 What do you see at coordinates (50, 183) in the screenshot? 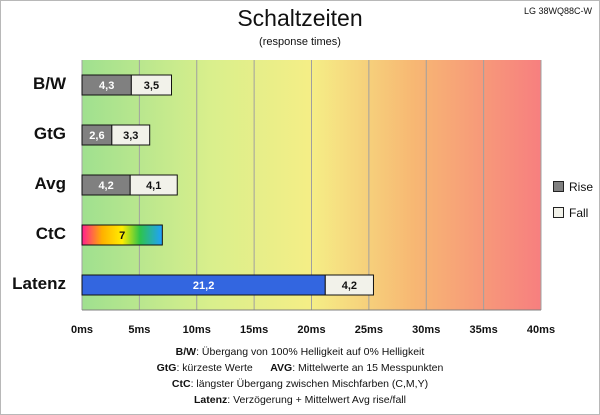
I see `category-label-avg: Avg` at bounding box center [50, 183].